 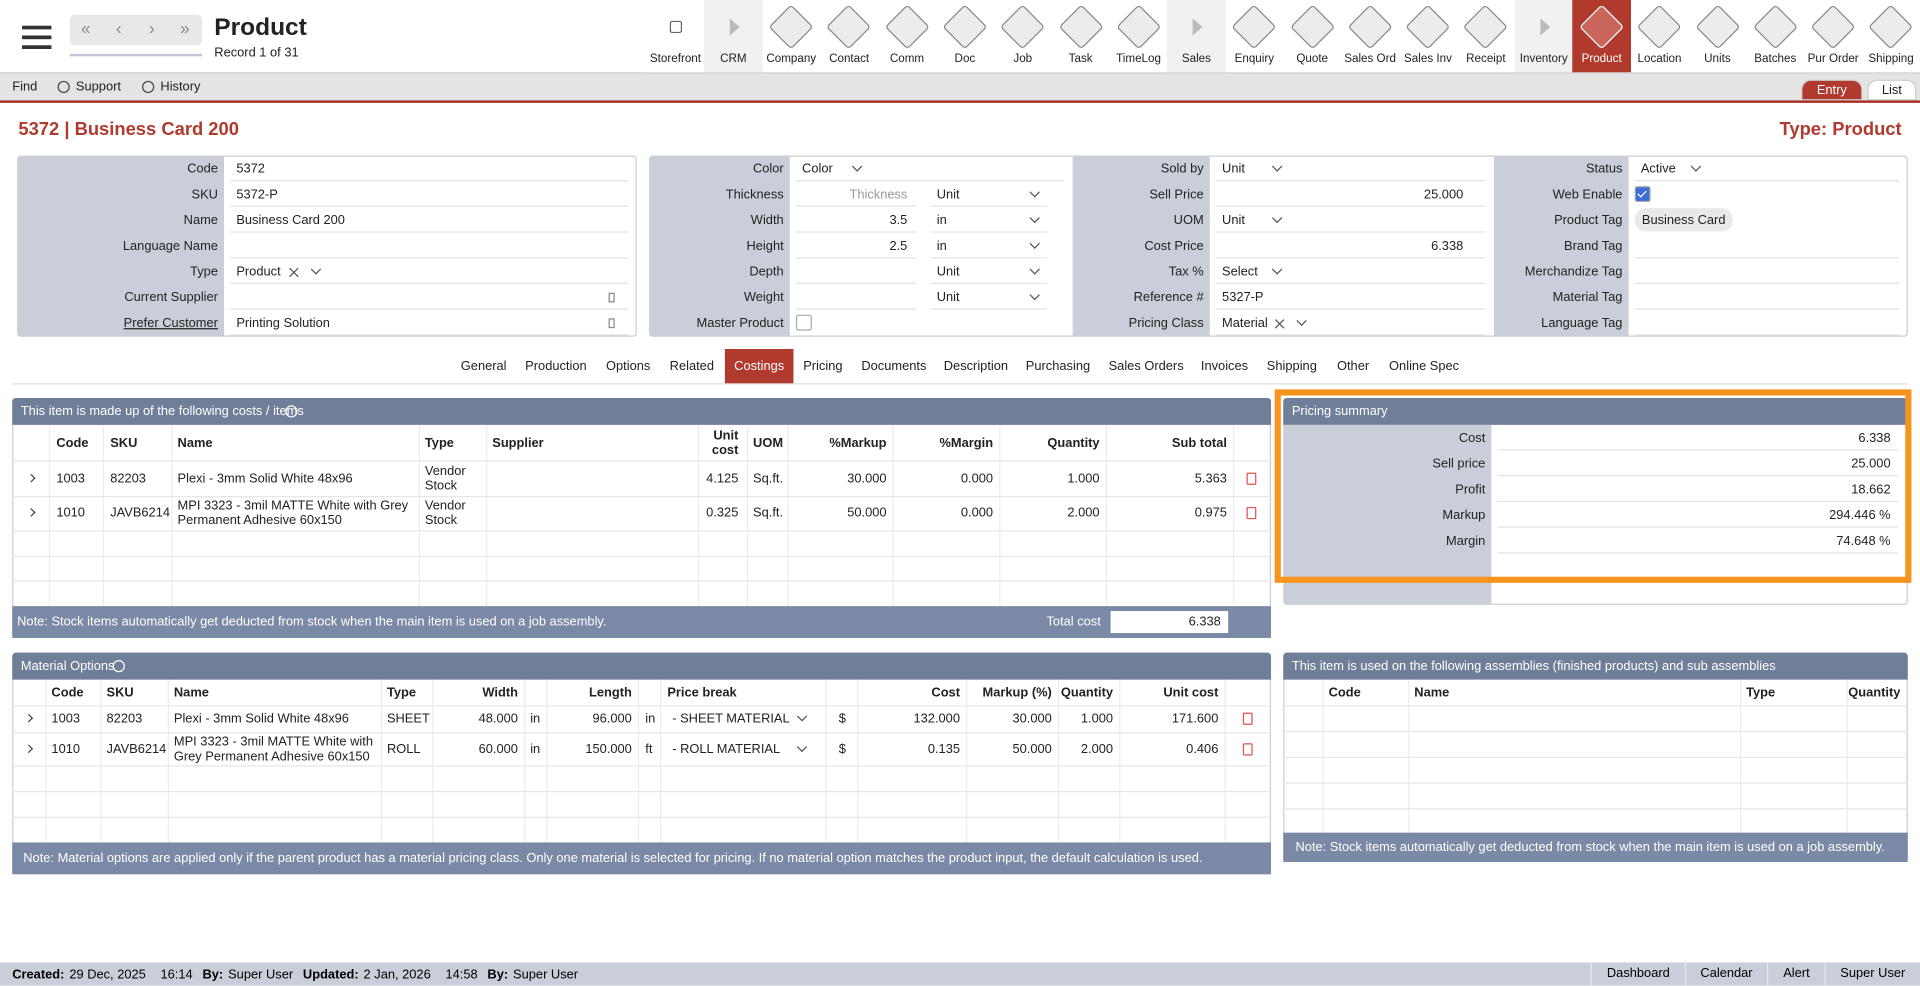 What do you see at coordinates (1245, 323) in the screenshot?
I see `field-value: Material` at bounding box center [1245, 323].